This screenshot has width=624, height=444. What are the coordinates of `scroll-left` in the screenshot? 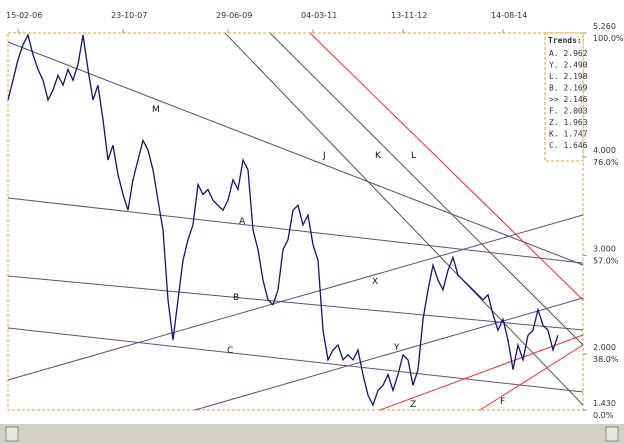 It's located at (12, 434).